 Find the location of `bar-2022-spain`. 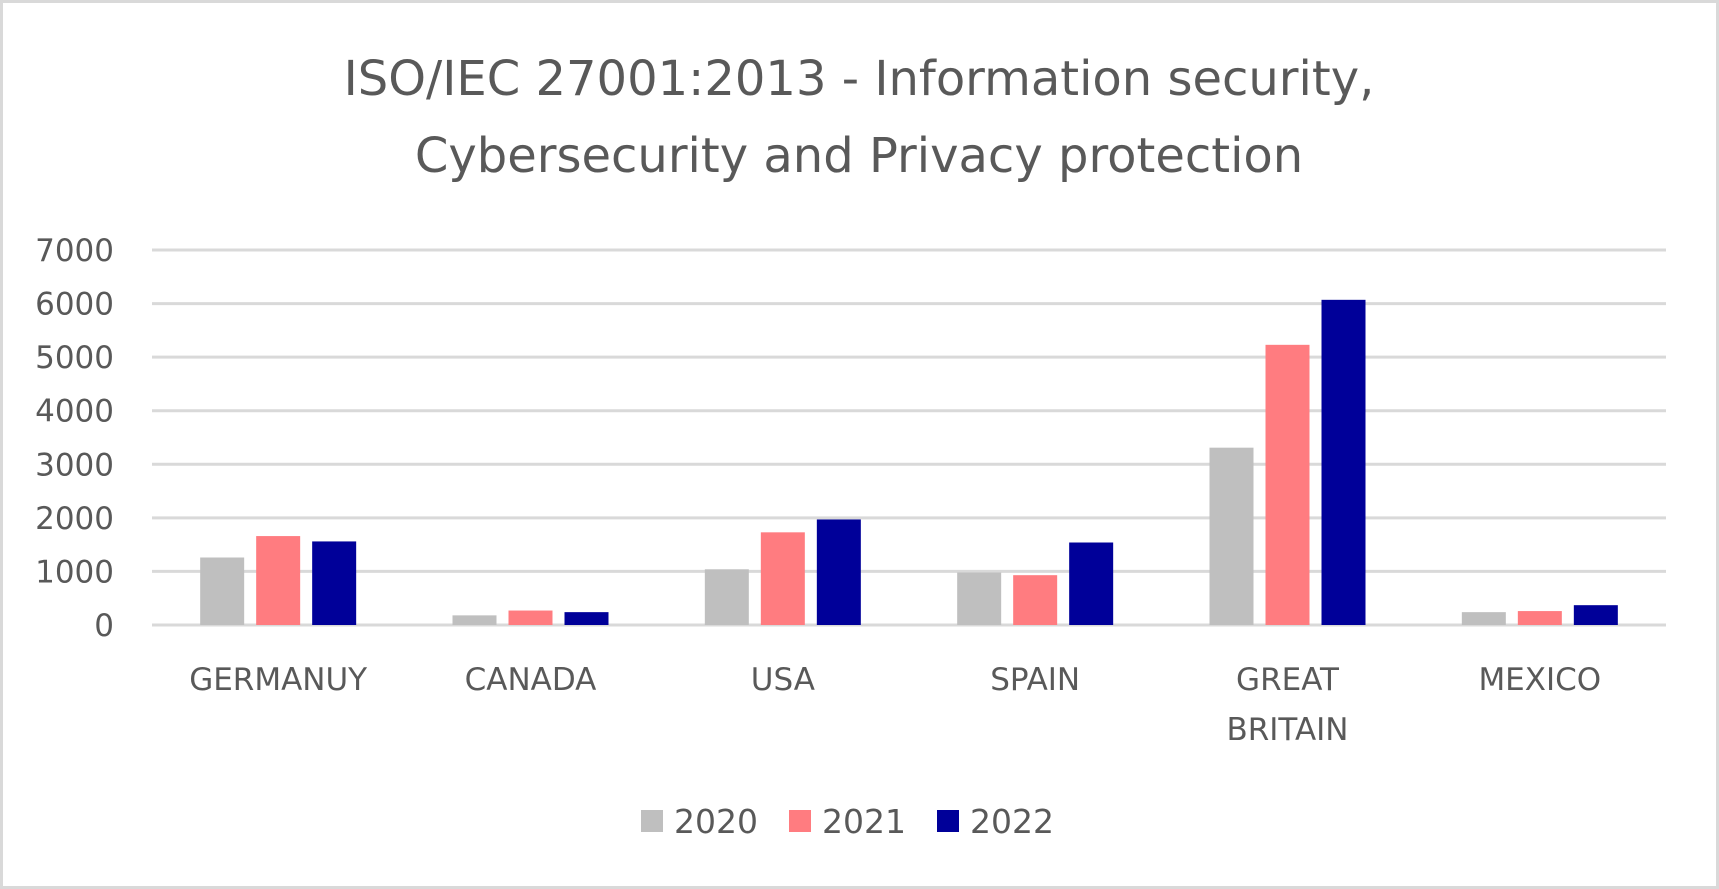

bar-2022-spain is located at coordinates (1091, 583).